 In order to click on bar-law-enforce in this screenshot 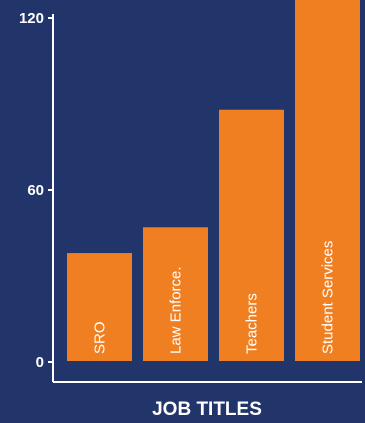, I will do `click(175, 294)`.